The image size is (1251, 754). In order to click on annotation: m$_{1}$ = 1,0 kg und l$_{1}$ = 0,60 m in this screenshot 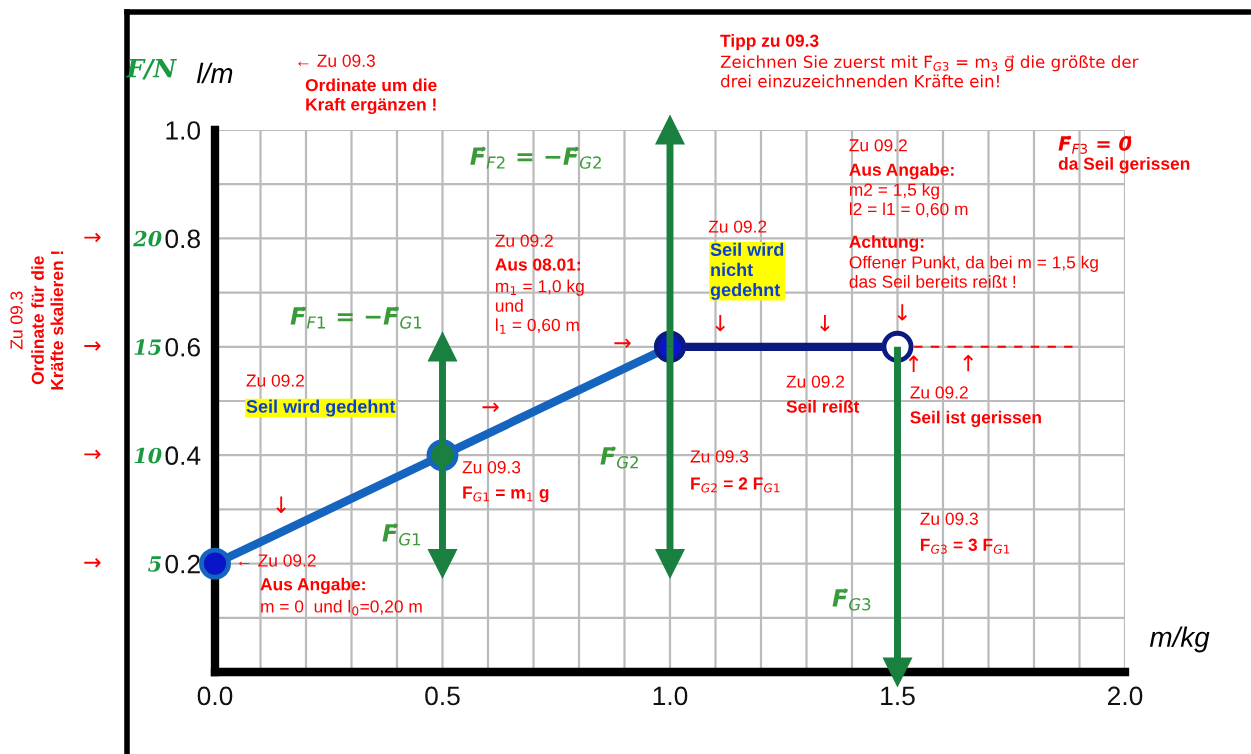, I will do `click(539, 306)`.